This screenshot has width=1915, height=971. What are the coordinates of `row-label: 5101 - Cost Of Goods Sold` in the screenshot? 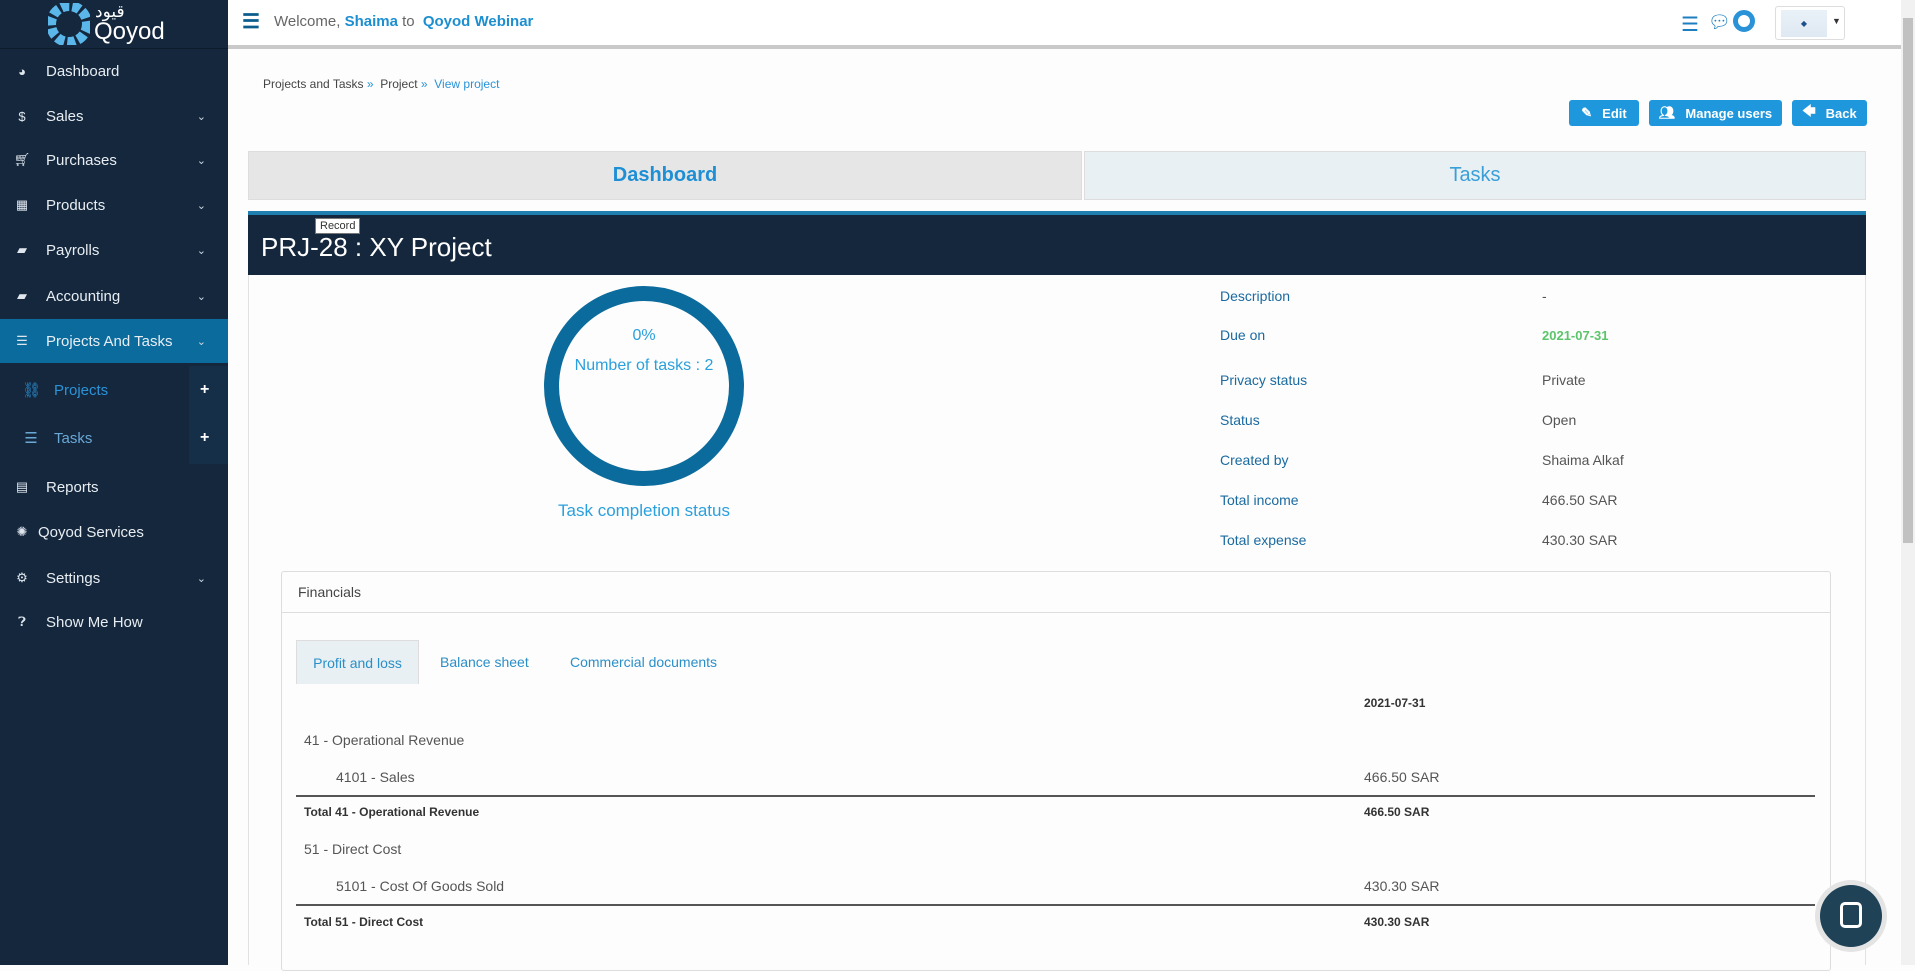 It's located at (420, 886).